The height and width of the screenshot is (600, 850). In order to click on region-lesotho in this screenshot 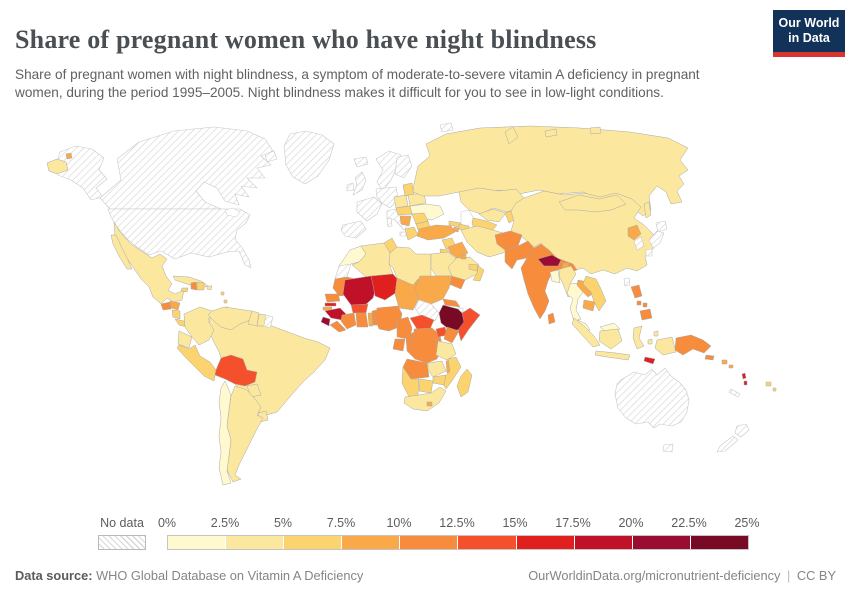, I will do `click(429, 404)`.